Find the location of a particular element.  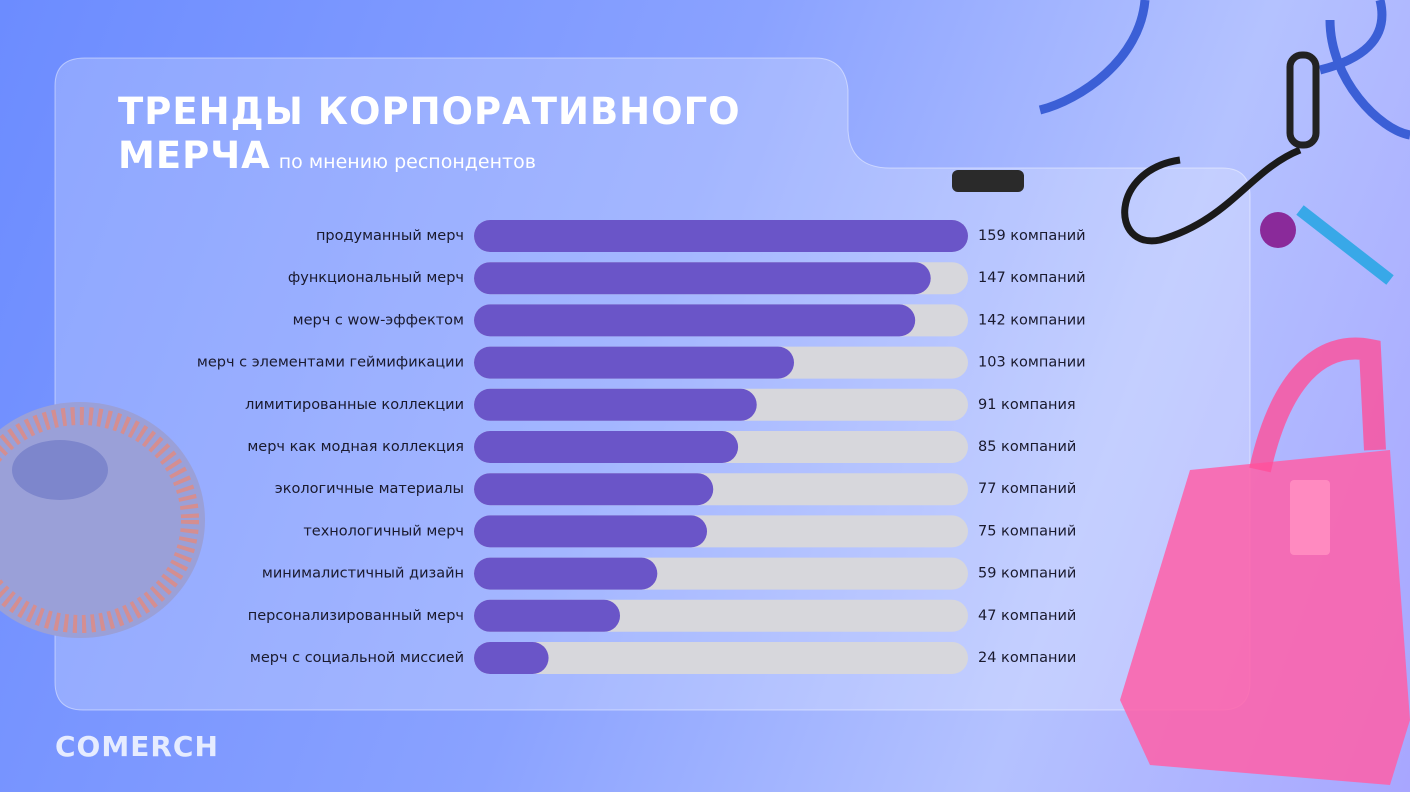

y-tick-label: минималистичный дизайн is located at coordinates (363, 574).